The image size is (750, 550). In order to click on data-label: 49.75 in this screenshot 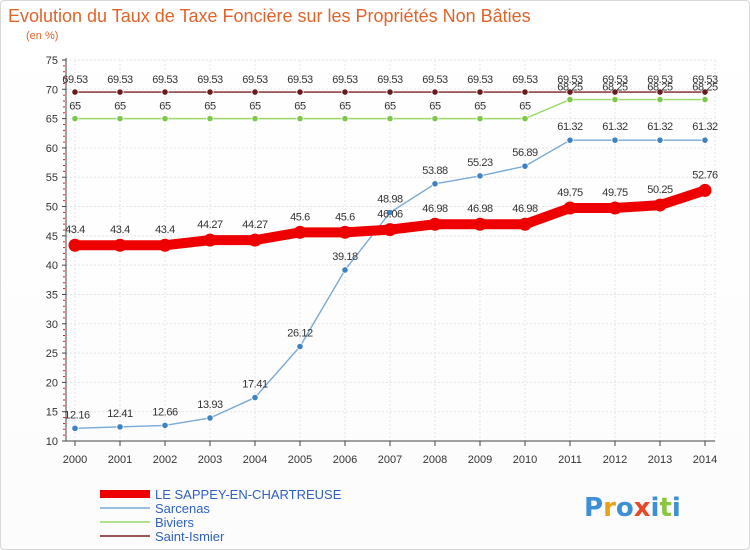, I will do `click(570, 193)`.